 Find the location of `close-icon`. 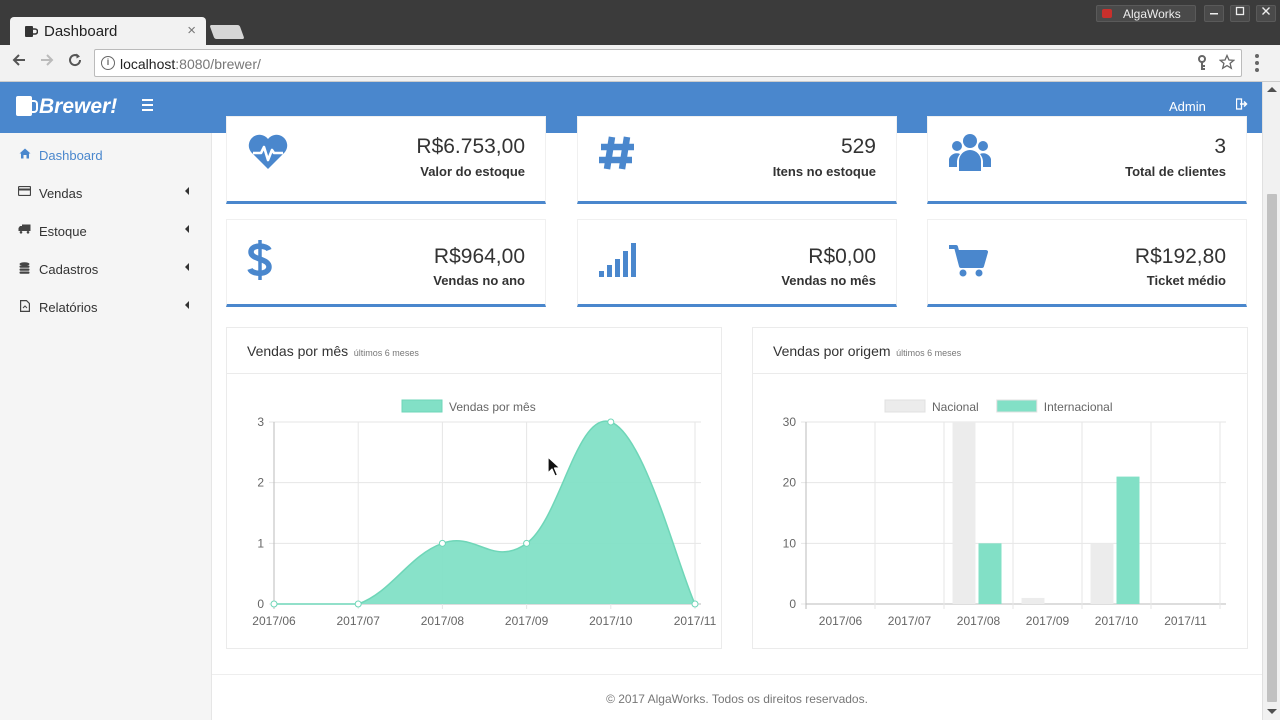

close-icon is located at coordinates (1266, 11).